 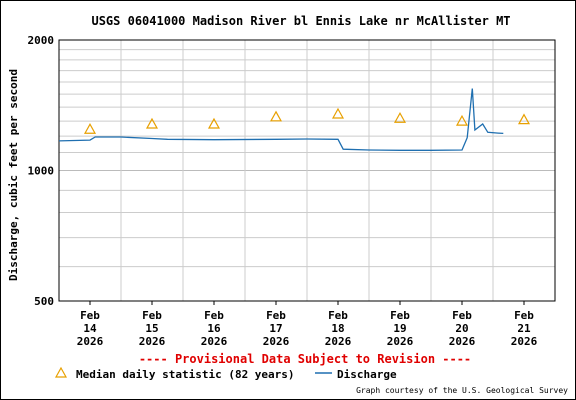 What do you see at coordinates (185, 374) in the screenshot?
I see `legend-median-label: Median daily statistic (82 years)` at bounding box center [185, 374].